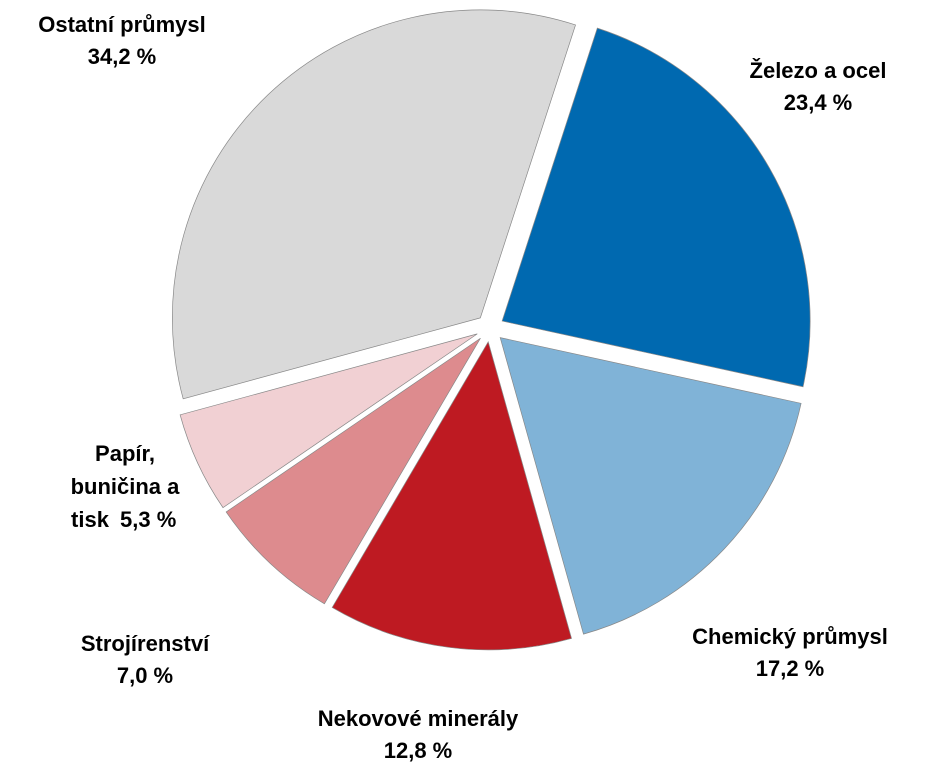  Describe the element at coordinates (121, 24) in the screenshot. I see `slice-label: Ostatní průmysl` at that location.